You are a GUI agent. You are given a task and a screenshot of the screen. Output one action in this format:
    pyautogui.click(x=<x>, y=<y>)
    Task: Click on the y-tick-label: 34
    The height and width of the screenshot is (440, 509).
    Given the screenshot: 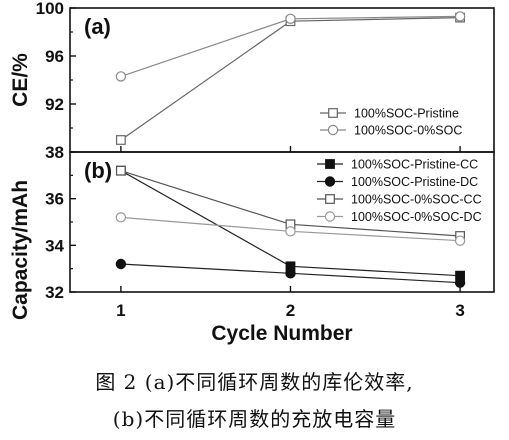 What is the action you would take?
    pyautogui.click(x=54, y=245)
    